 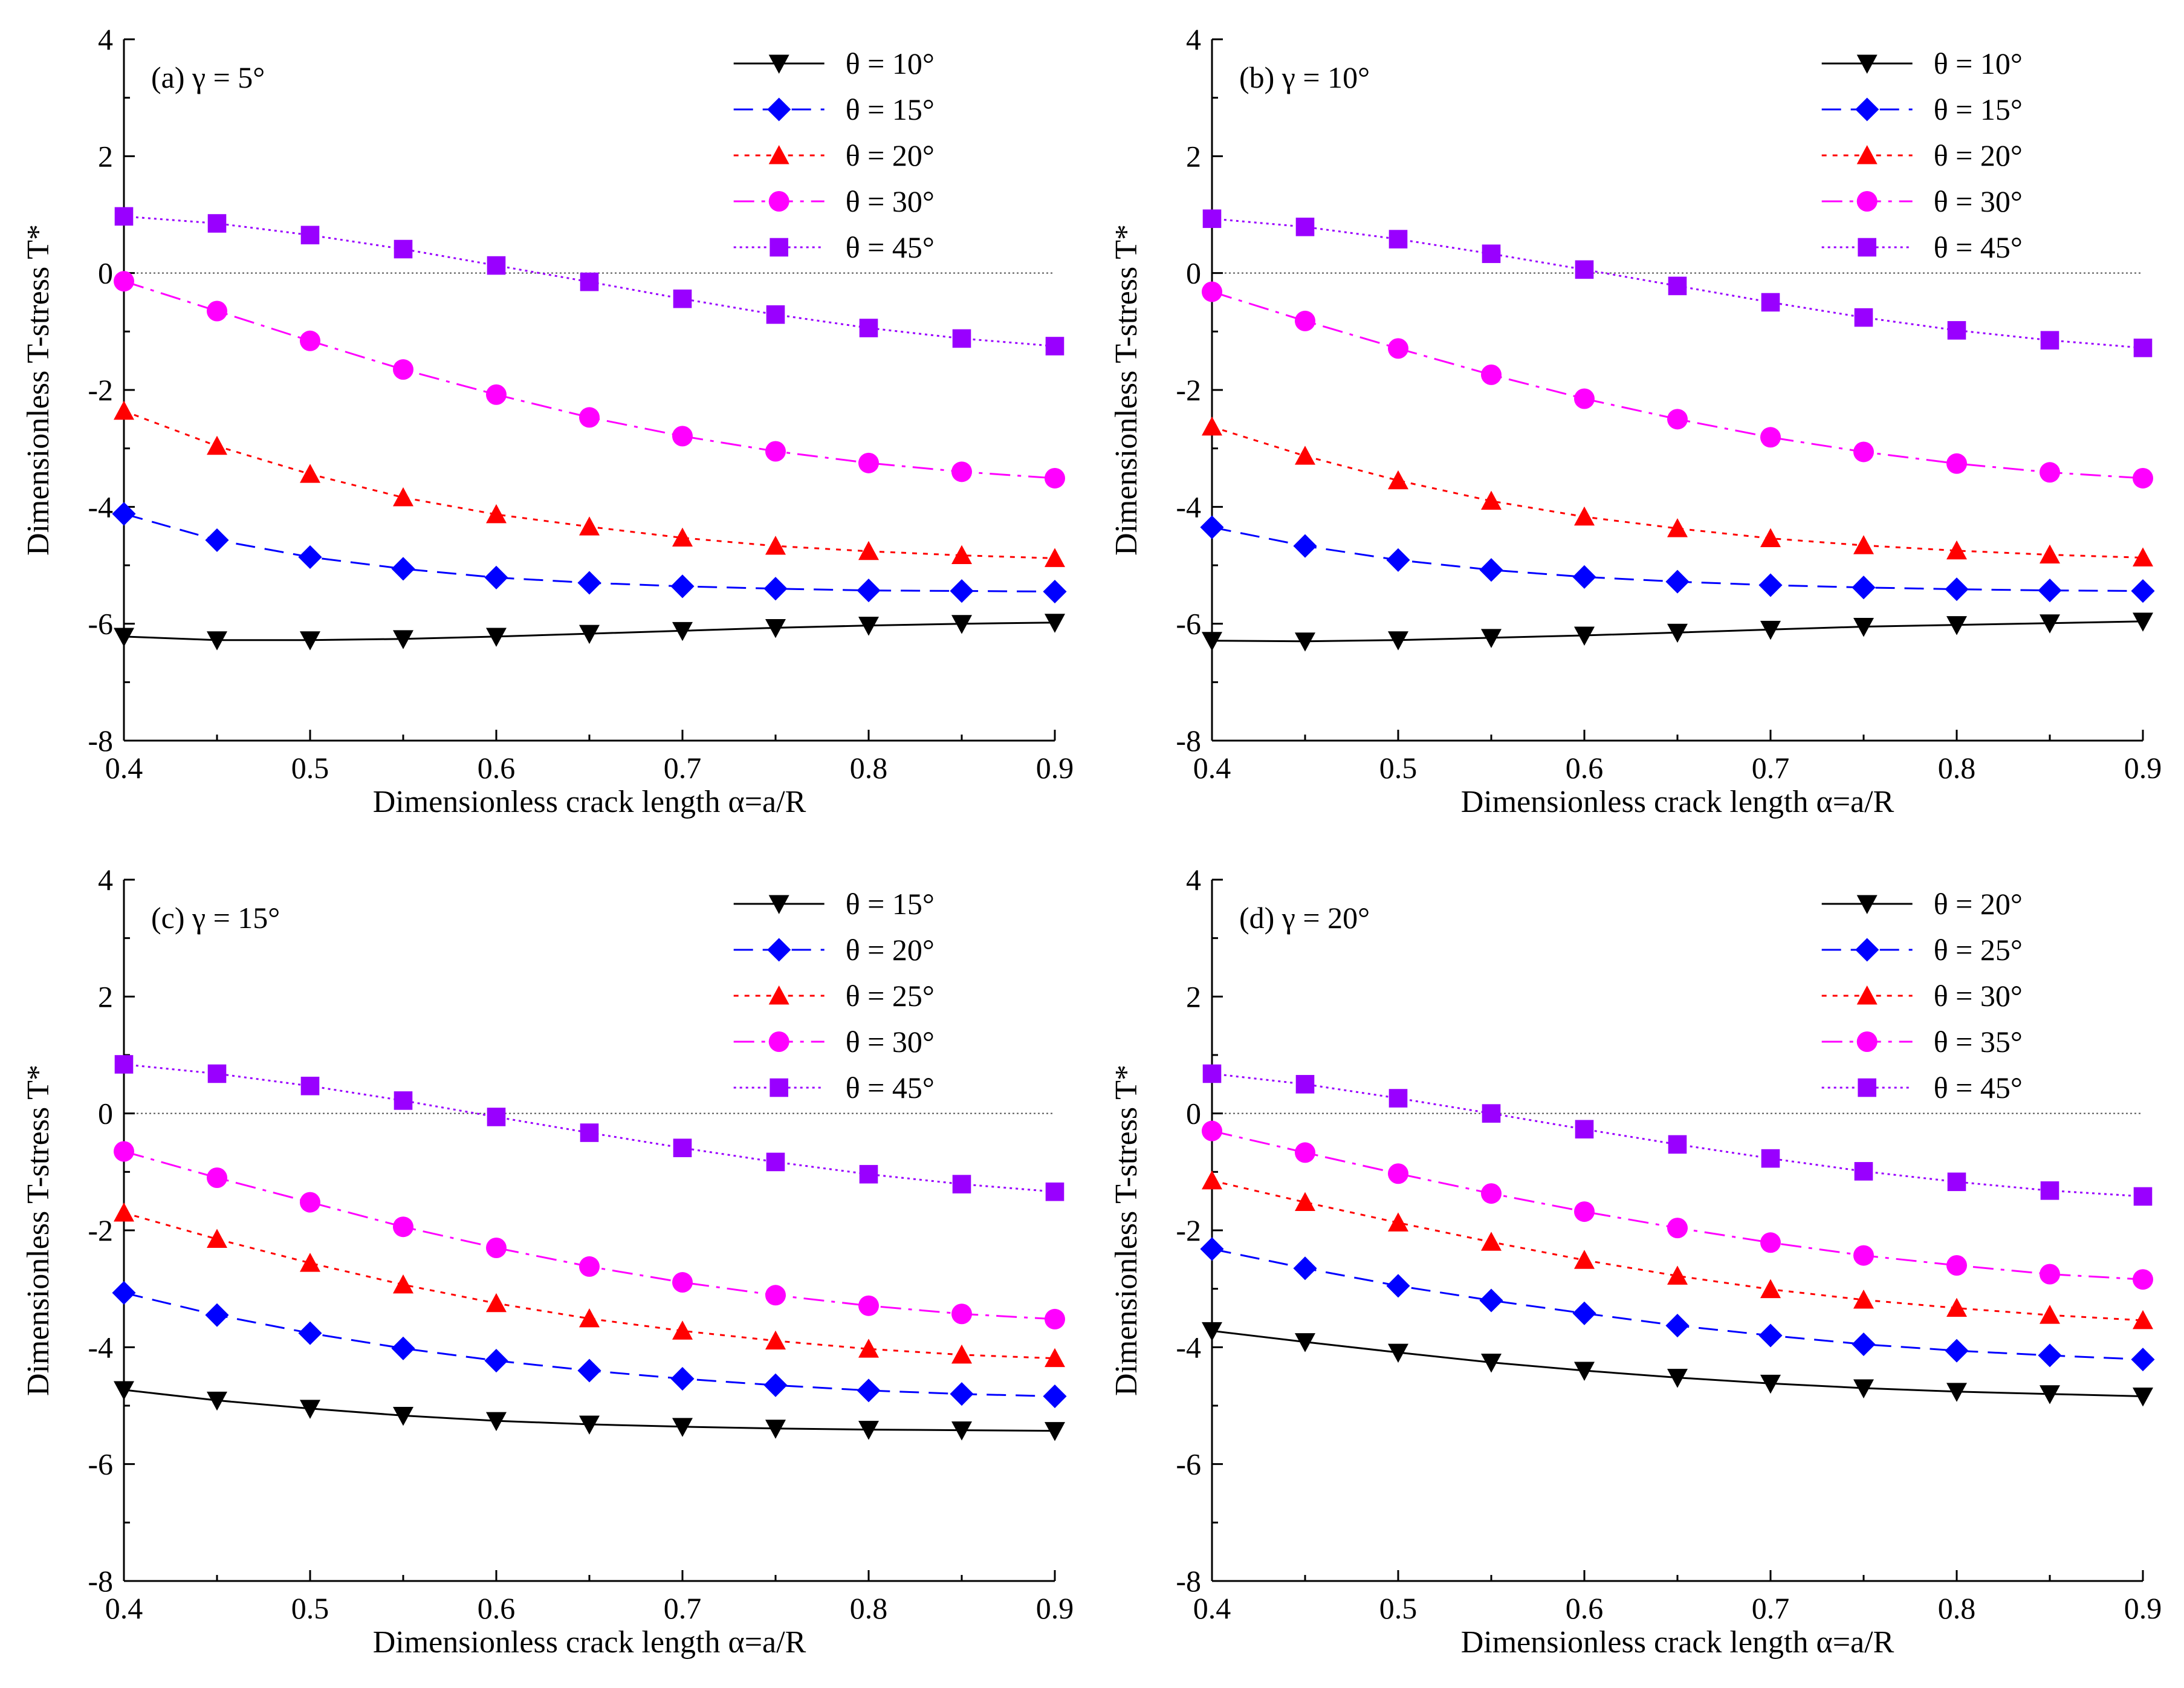 What do you see at coordinates (1978, 64) in the screenshot?
I see `legend-label: θ = 10°` at bounding box center [1978, 64].